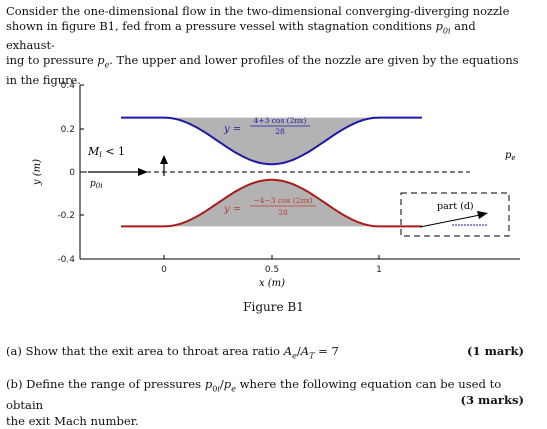 This screenshot has height=429, width=547. What do you see at coordinates (379, 270) in the screenshot?
I see `xtick-label: 1` at bounding box center [379, 270].